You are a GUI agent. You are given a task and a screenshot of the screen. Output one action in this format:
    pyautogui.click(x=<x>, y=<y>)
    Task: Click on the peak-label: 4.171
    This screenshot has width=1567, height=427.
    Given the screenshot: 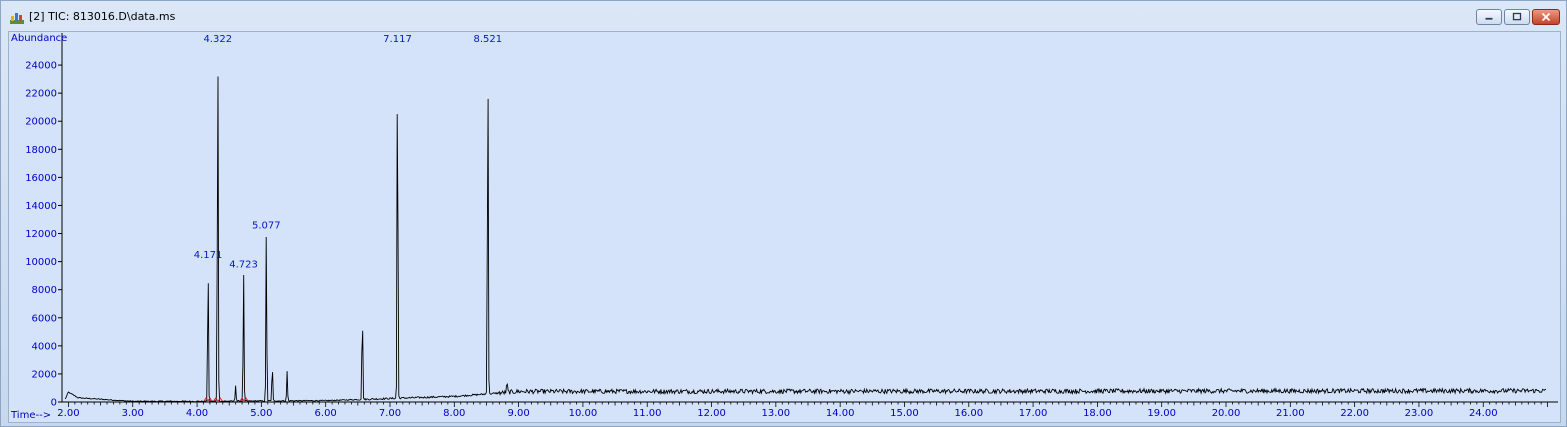 What is the action you would take?
    pyautogui.click(x=208, y=255)
    